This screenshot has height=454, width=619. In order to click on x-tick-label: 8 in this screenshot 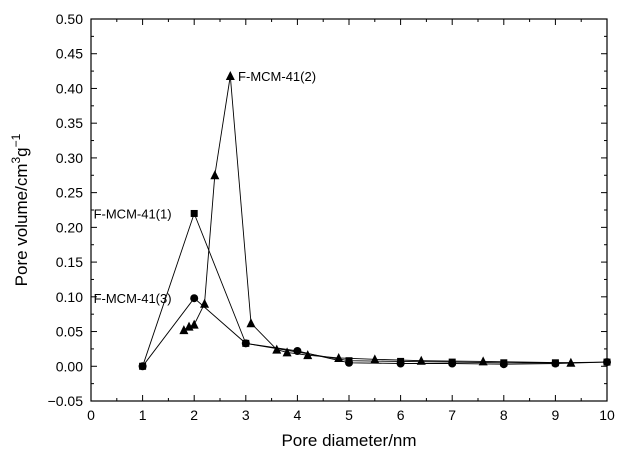, I will do `click(504, 415)`.